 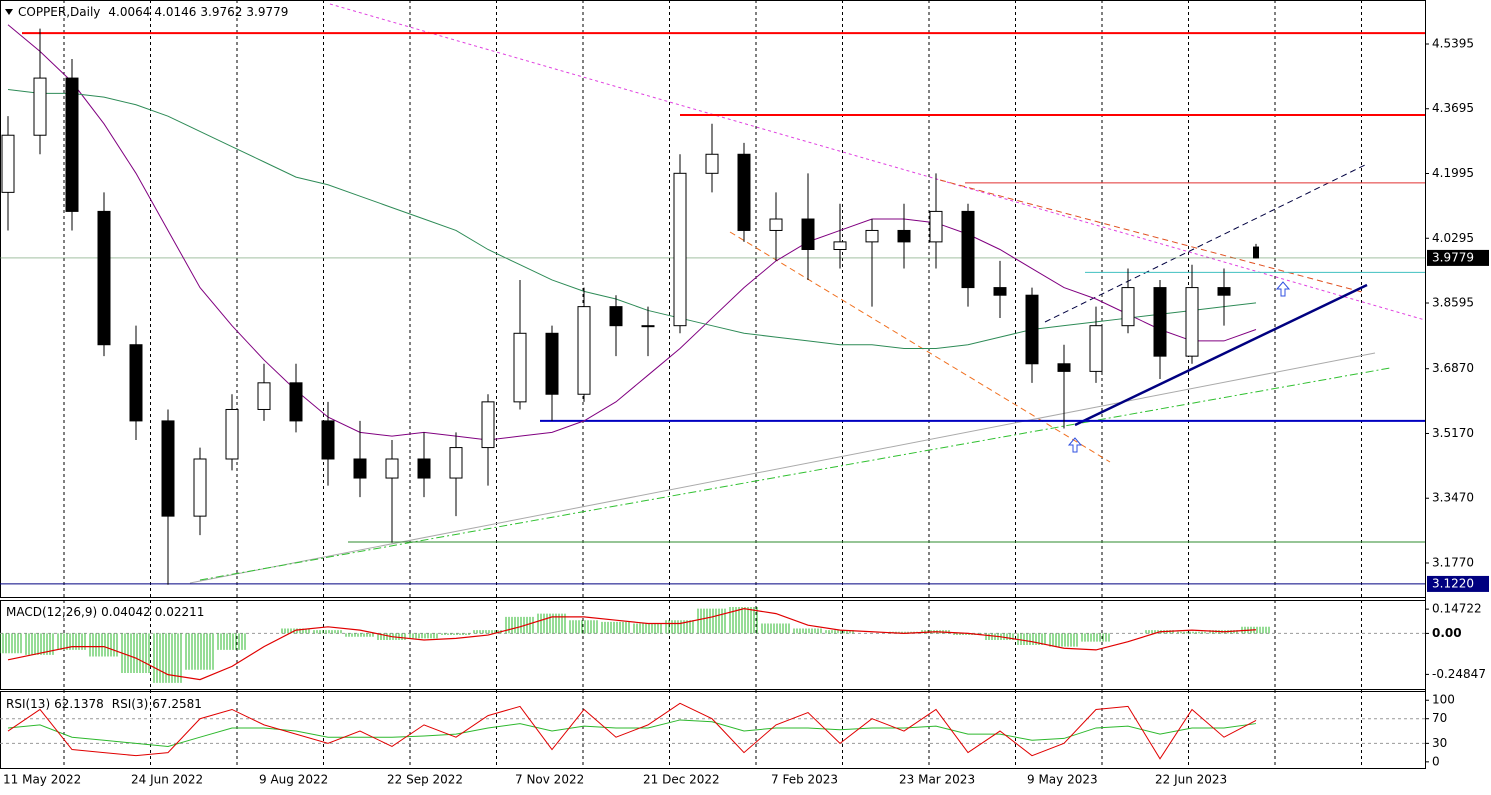 What do you see at coordinates (167, 780) in the screenshot?
I see `x-tick-label: 24 Jun 2022` at bounding box center [167, 780].